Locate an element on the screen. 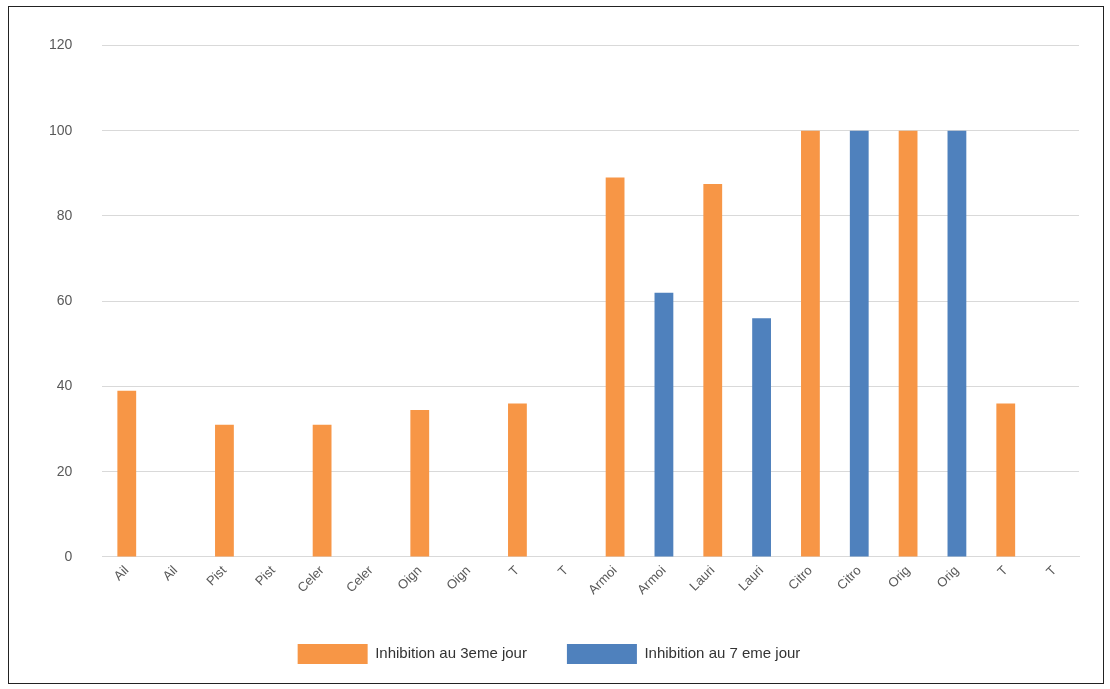 The image size is (1110, 689). y-tick-label: 60 is located at coordinates (64, 300).